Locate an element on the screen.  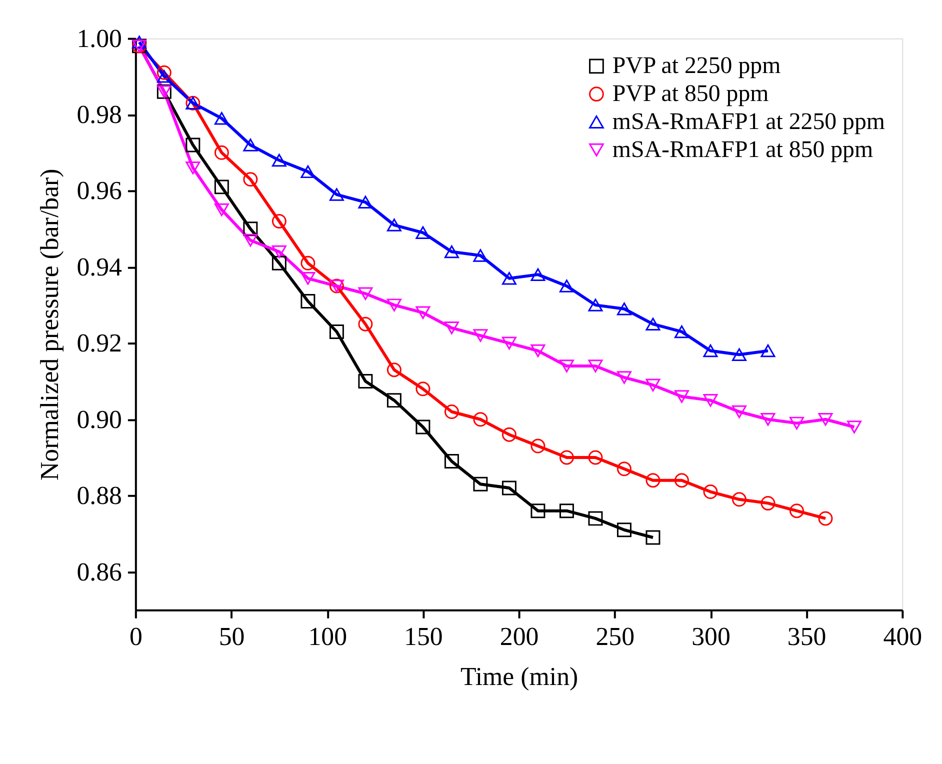
legend-label: mSA-RmAFP1 at 2250 ppm is located at coordinates (749, 121).